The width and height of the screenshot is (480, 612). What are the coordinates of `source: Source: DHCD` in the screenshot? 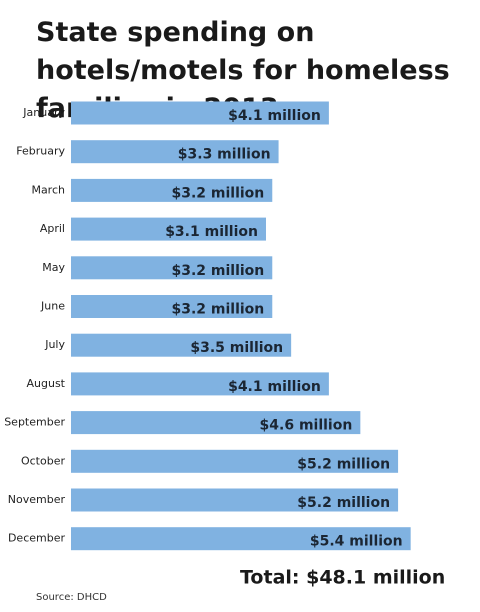 It's located at (71, 597).